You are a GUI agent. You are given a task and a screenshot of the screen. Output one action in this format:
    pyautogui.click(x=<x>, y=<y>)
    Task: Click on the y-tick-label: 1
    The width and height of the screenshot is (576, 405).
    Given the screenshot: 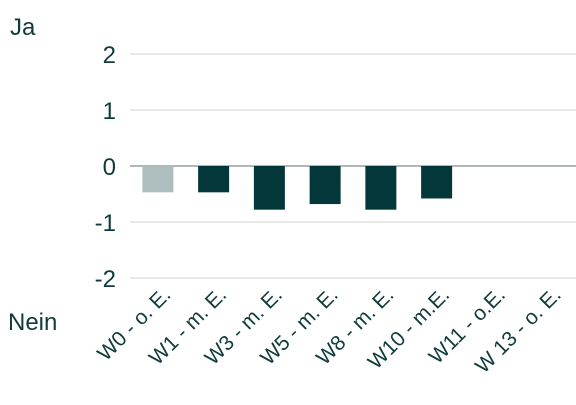 What is the action you would take?
    pyautogui.click(x=109, y=111)
    